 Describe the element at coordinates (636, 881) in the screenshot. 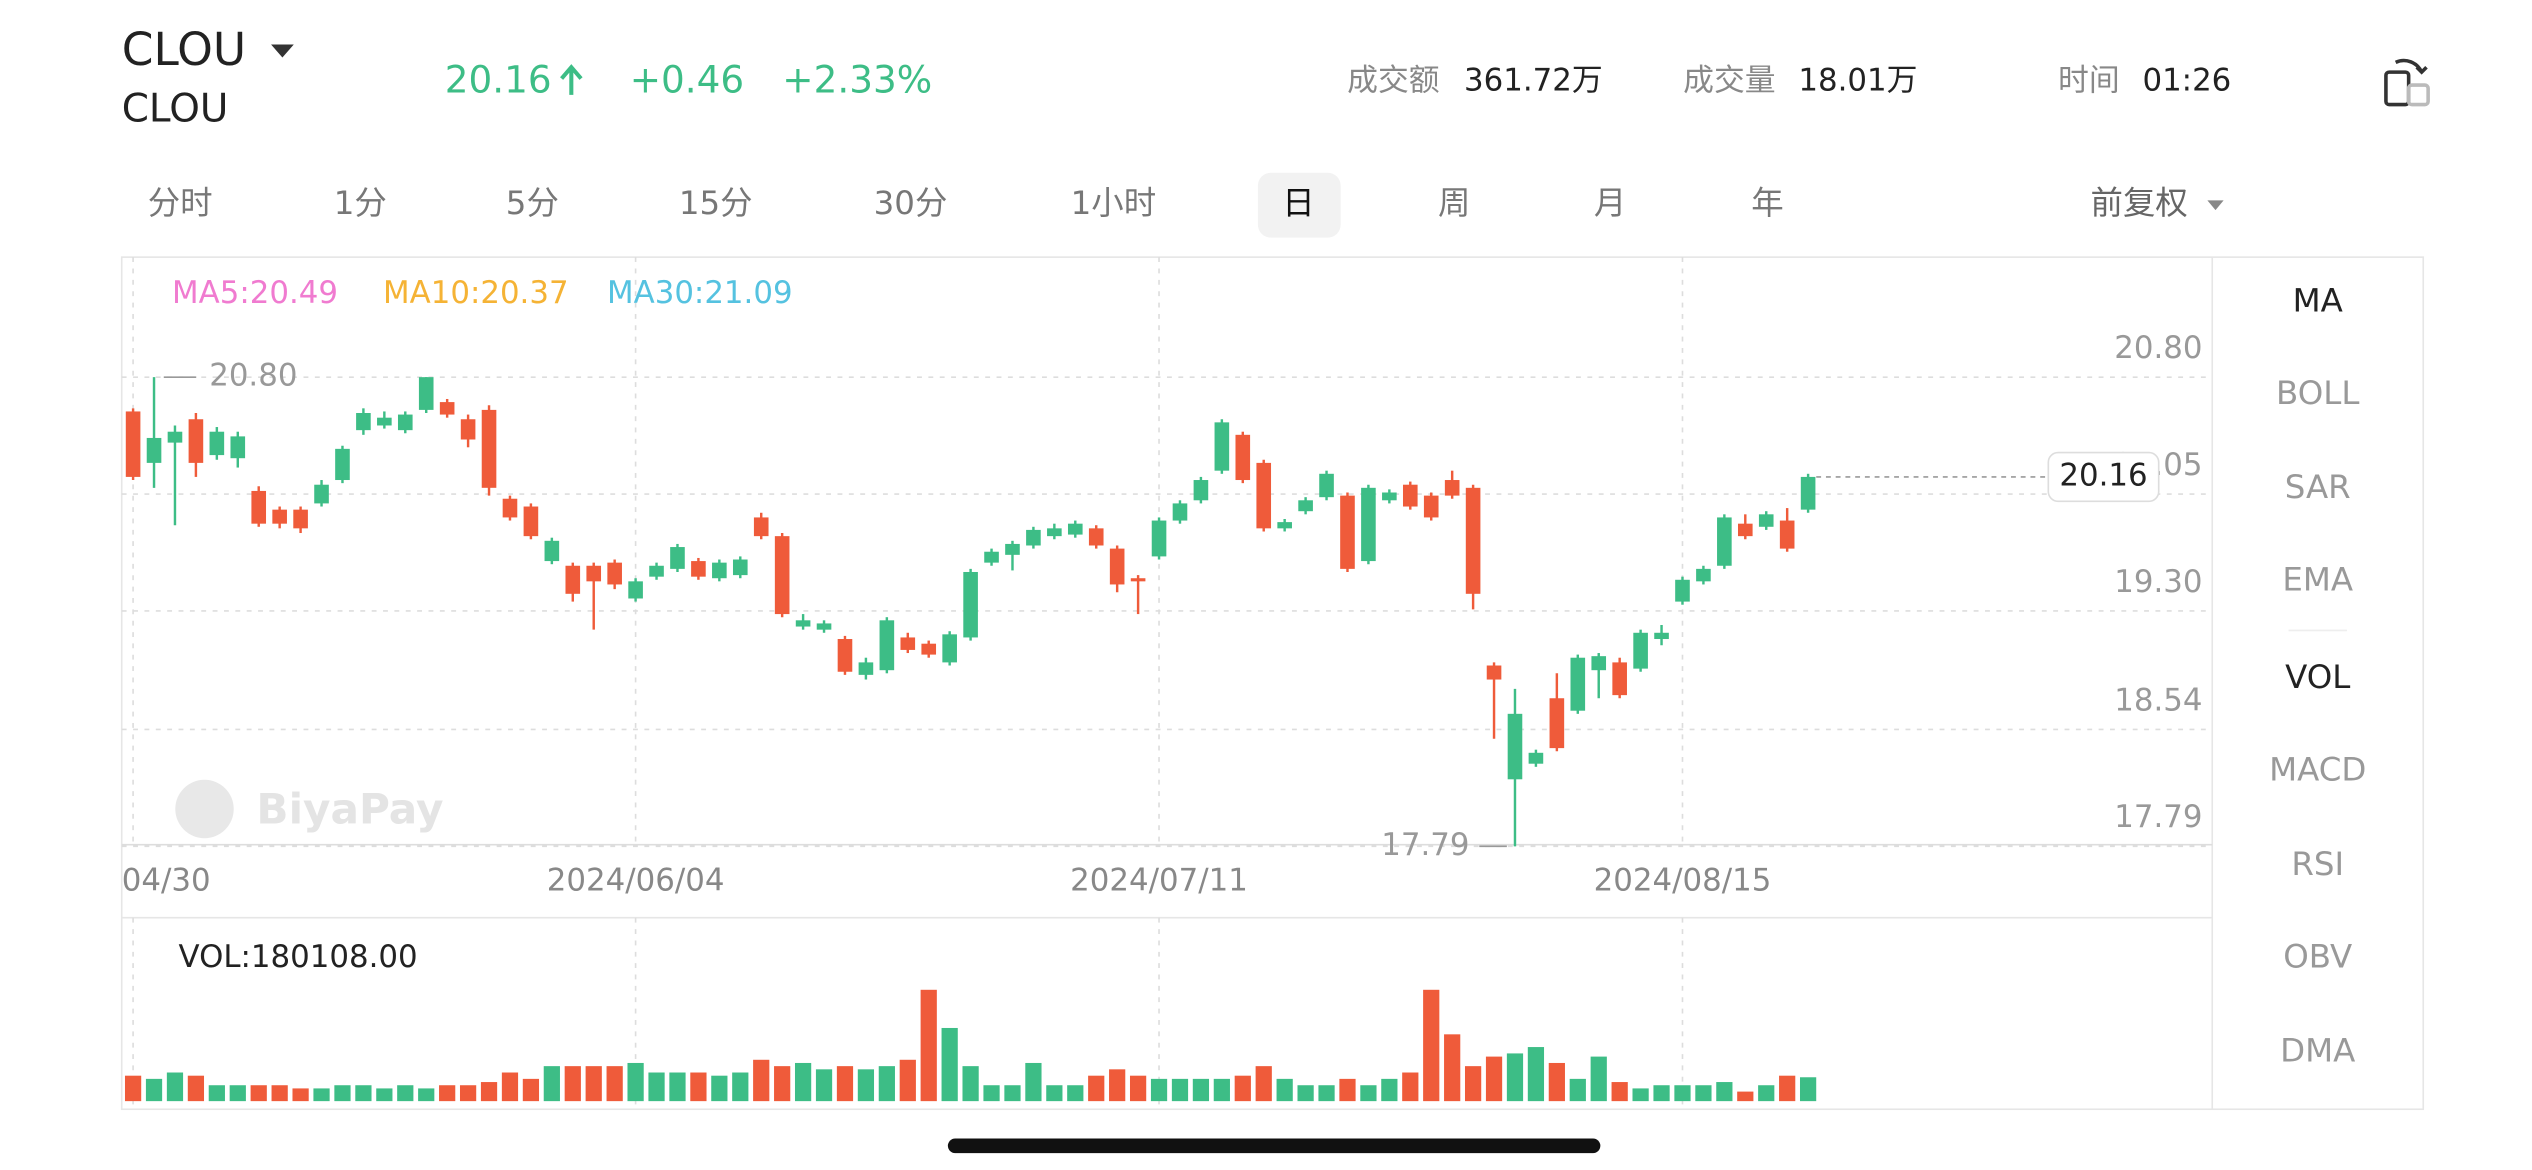

I see `x-tick-label: 2024/06/04` at that location.